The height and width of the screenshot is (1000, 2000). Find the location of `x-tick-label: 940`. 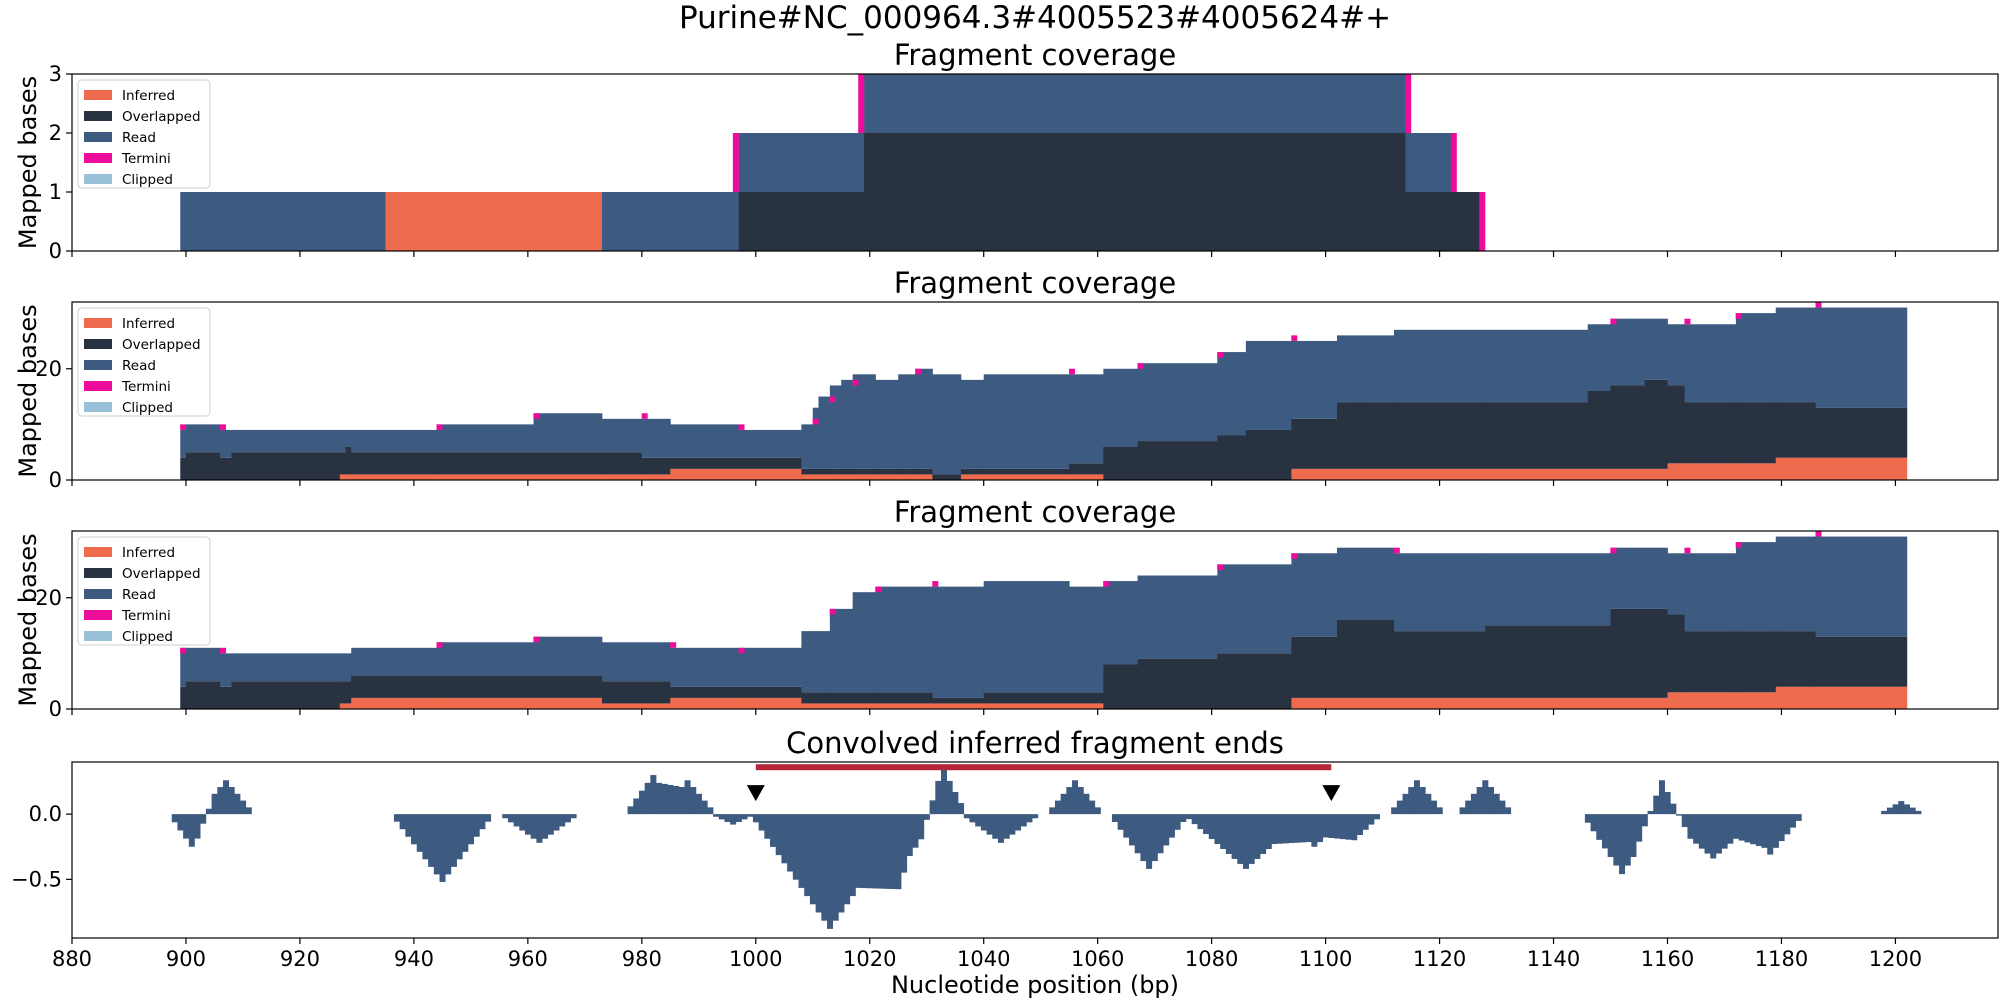

x-tick-label: 940 is located at coordinates (414, 959).